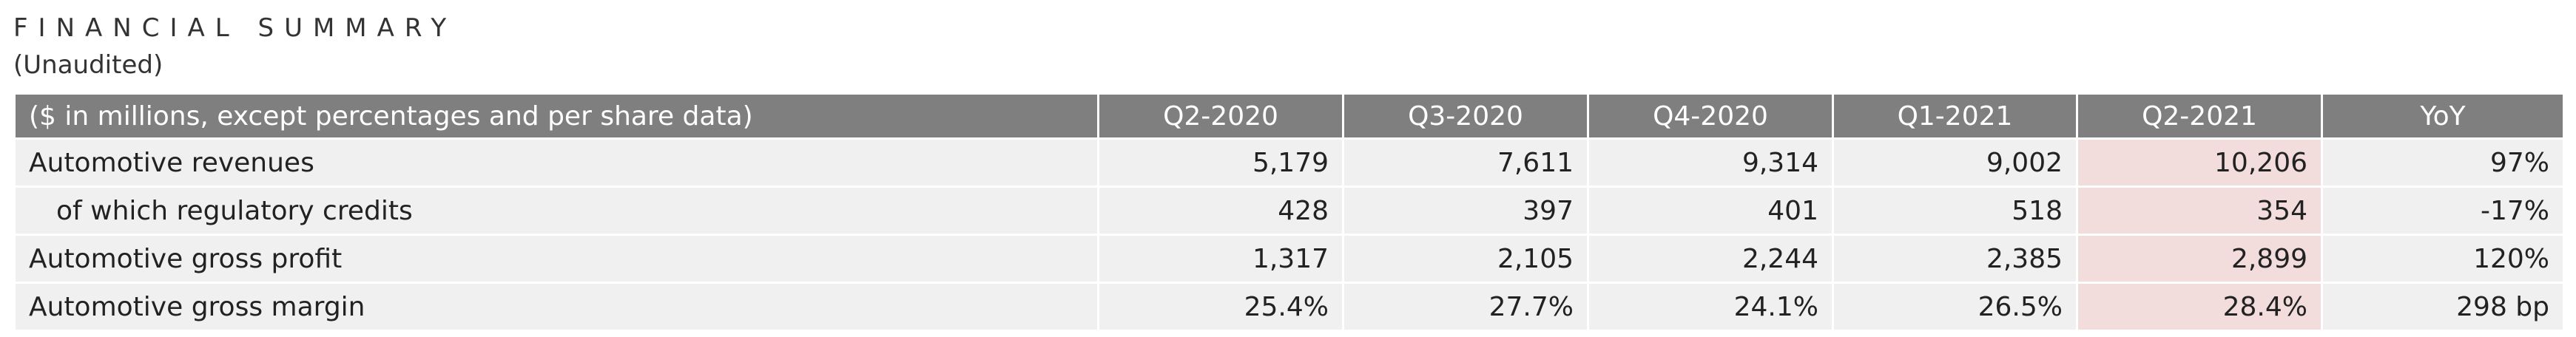  What do you see at coordinates (1220, 307) in the screenshot?
I see `table-cell: 25.4%` at bounding box center [1220, 307].